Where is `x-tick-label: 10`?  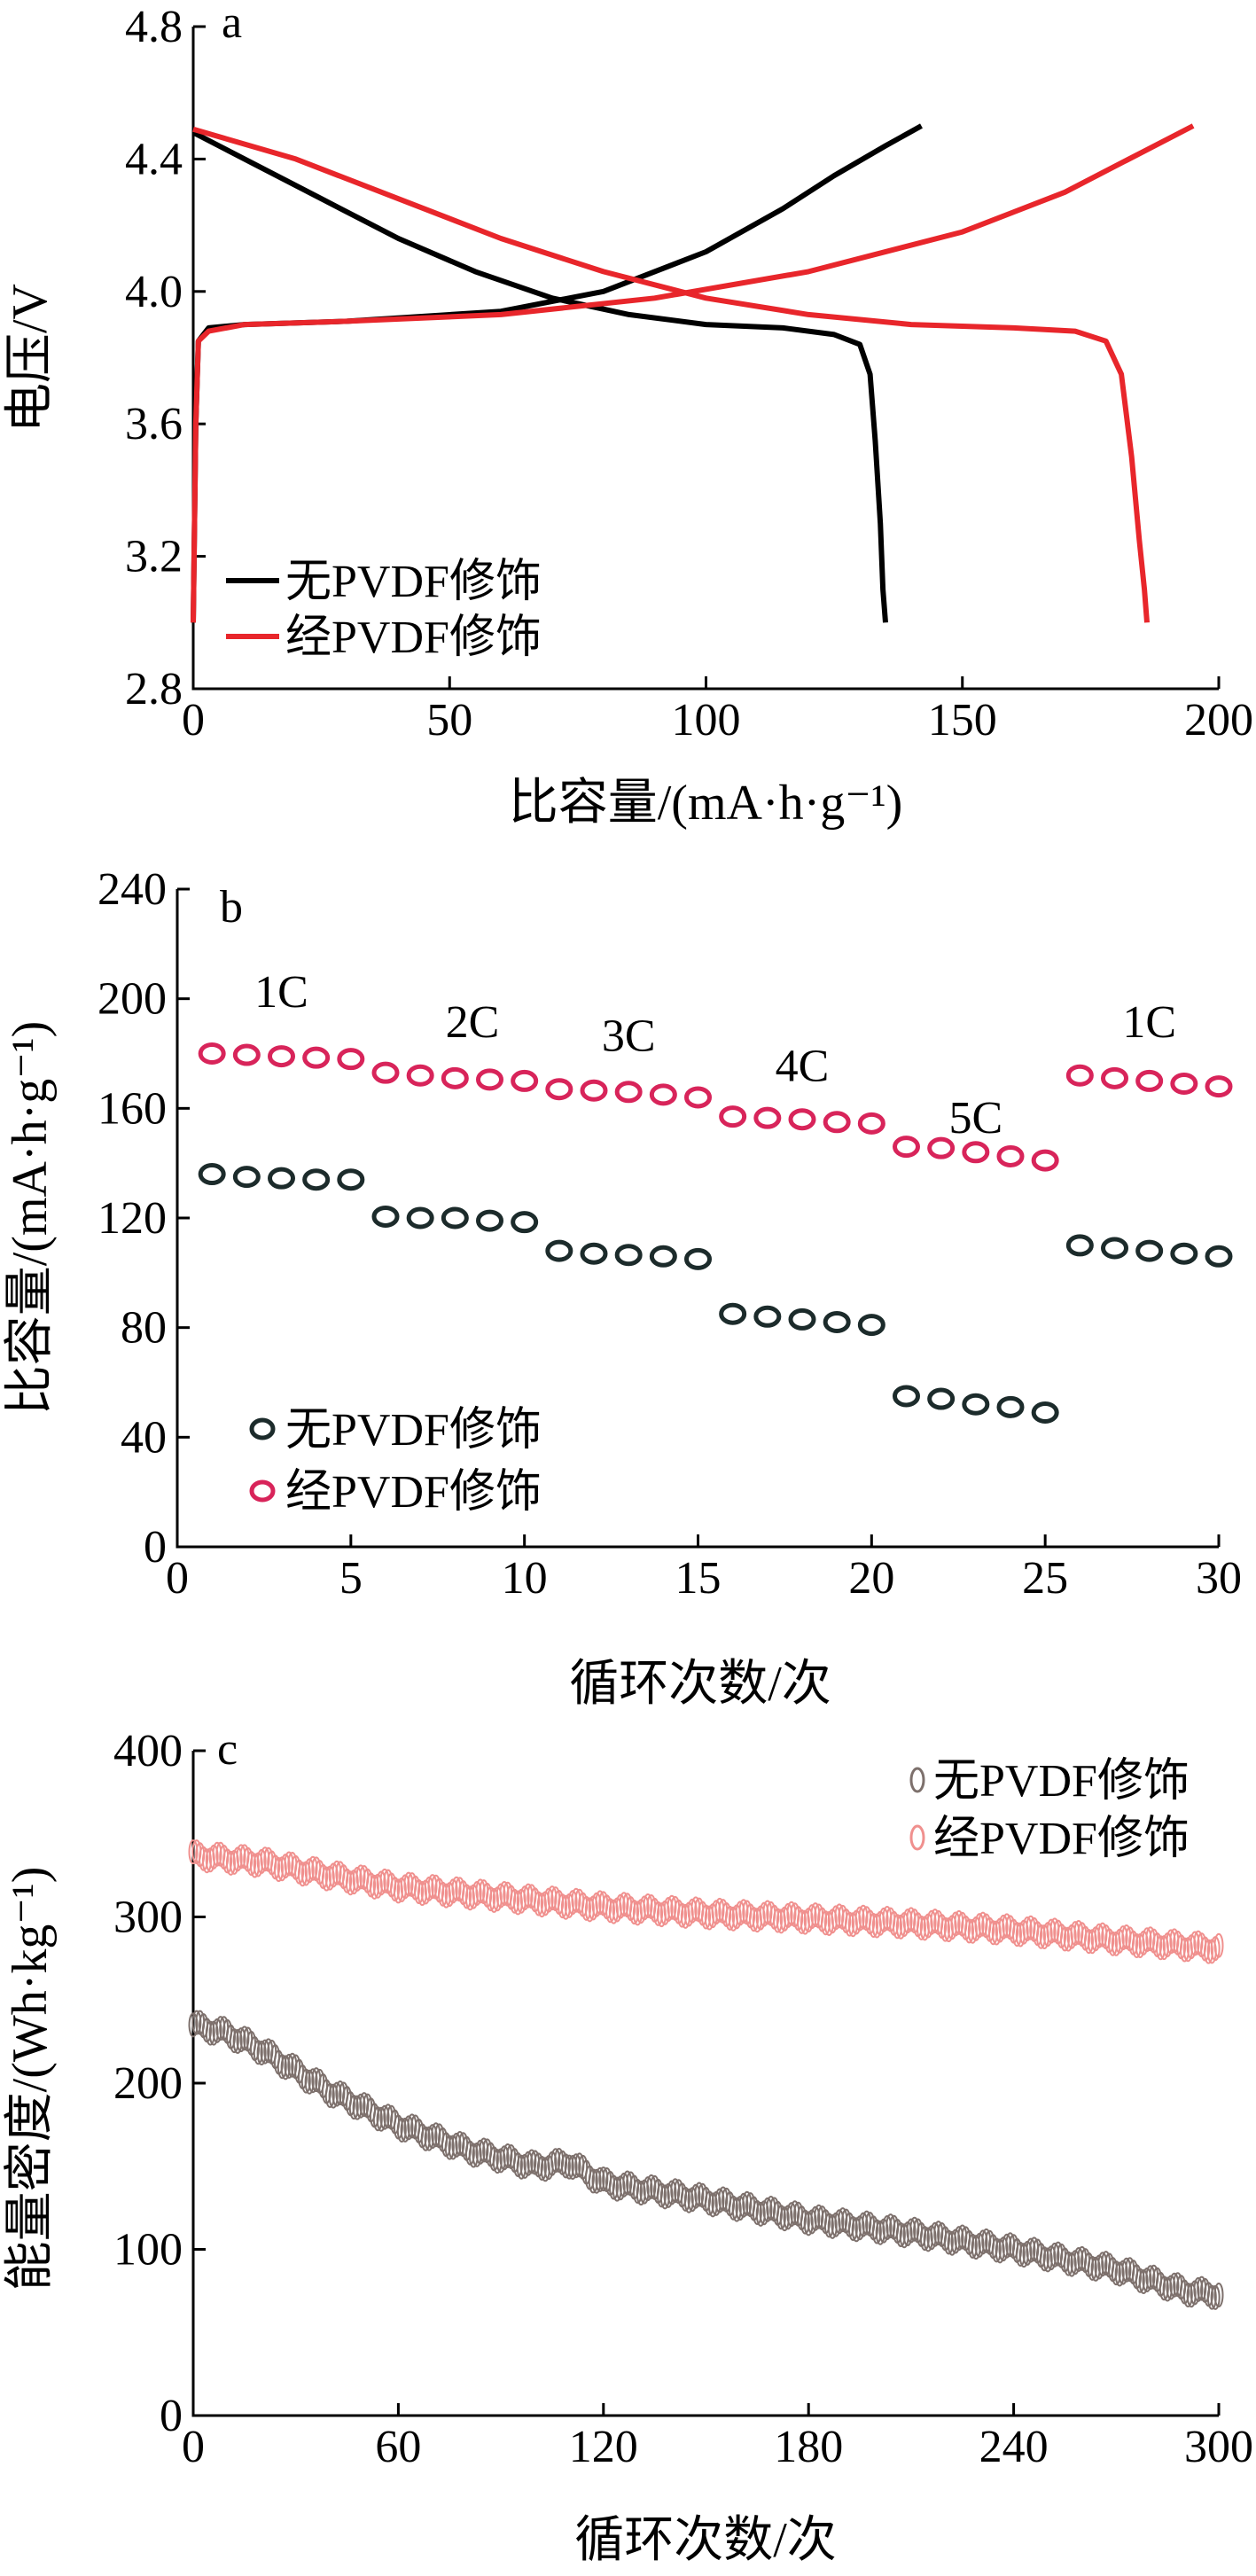
x-tick-label: 10 is located at coordinates (525, 1578).